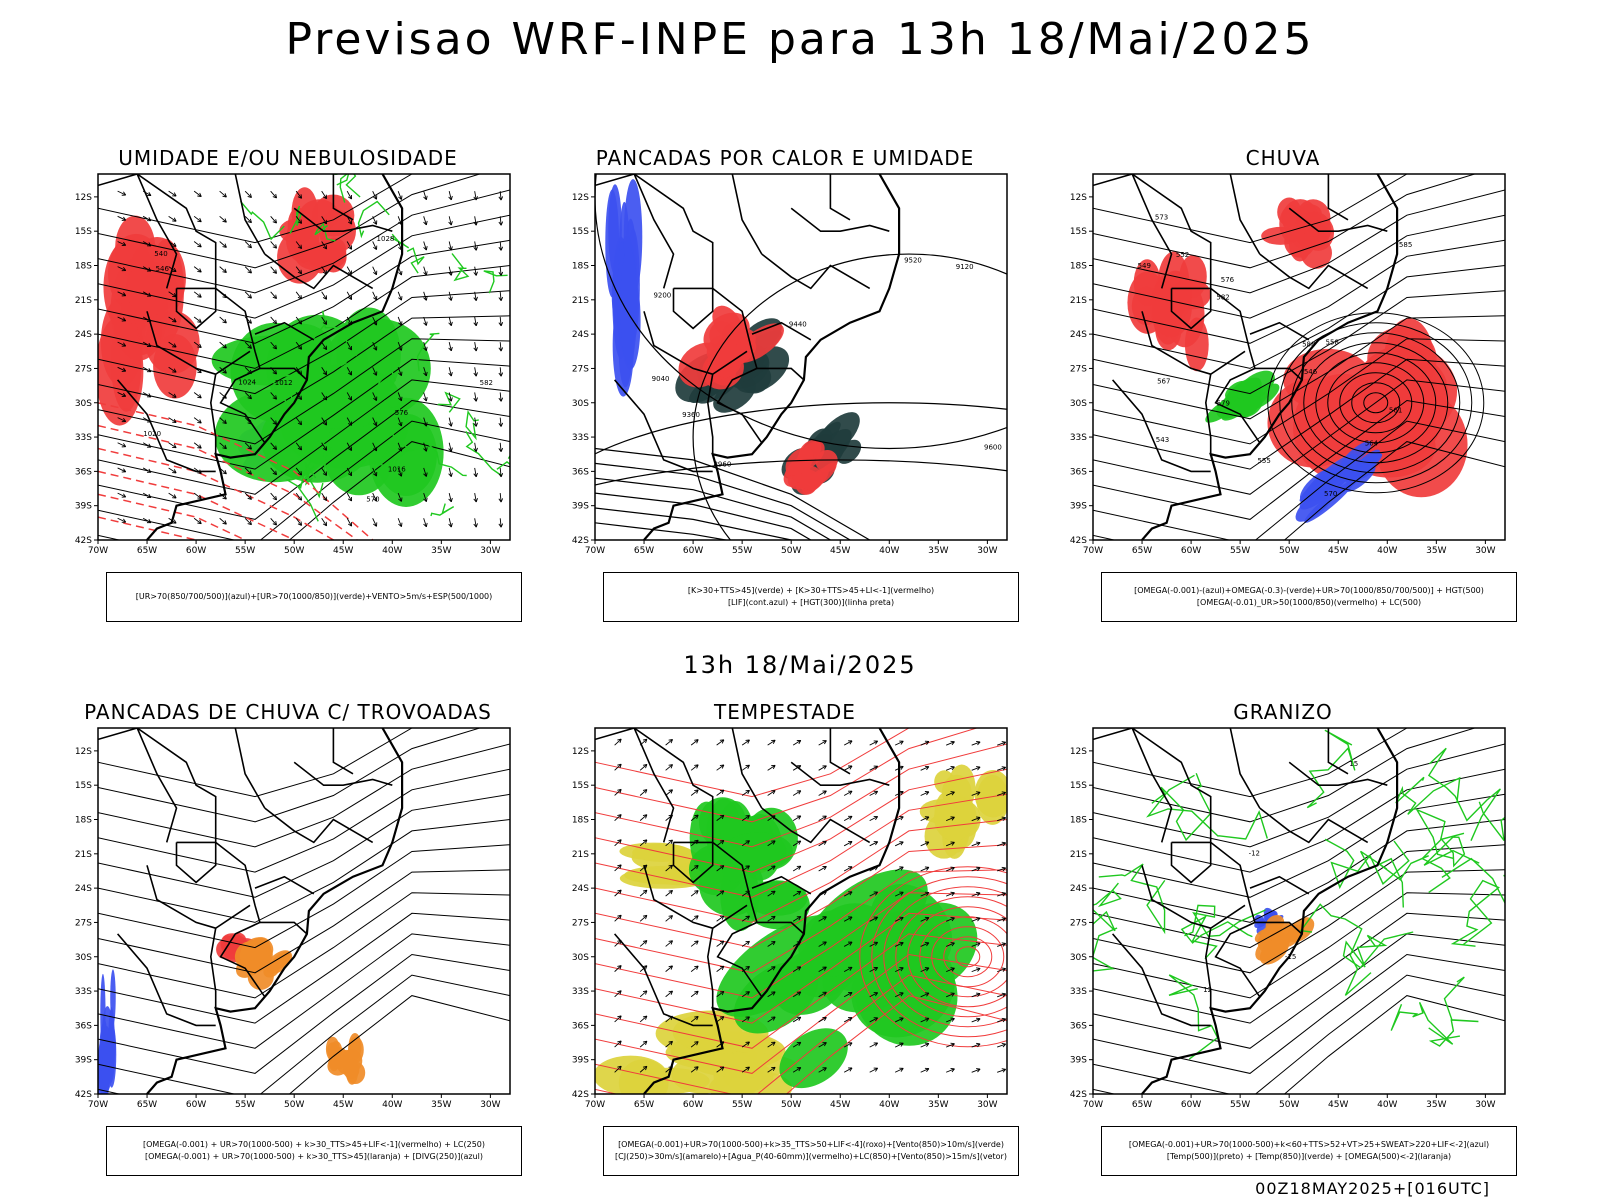  Describe the element at coordinates (1078, 507) in the screenshot. I see `y-tick-label: 39S` at that location.